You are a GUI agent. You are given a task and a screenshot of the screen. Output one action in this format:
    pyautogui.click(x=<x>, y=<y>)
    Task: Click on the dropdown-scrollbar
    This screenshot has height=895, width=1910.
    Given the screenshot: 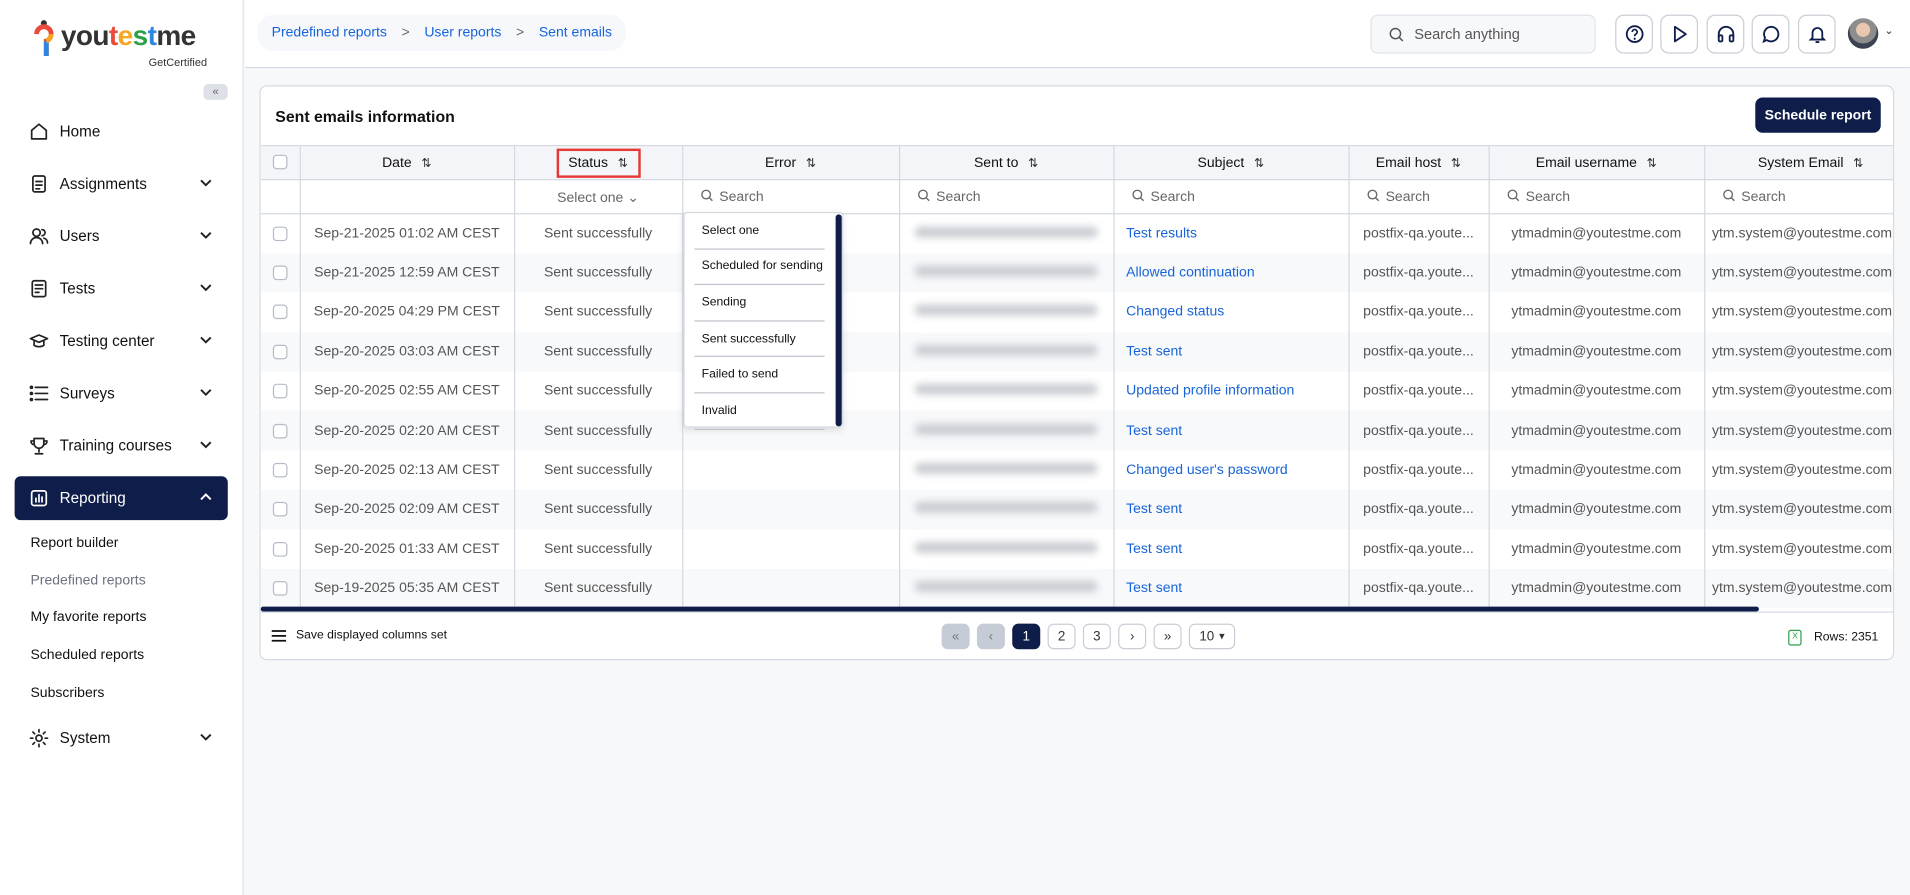 What is the action you would take?
    pyautogui.click(x=838, y=320)
    